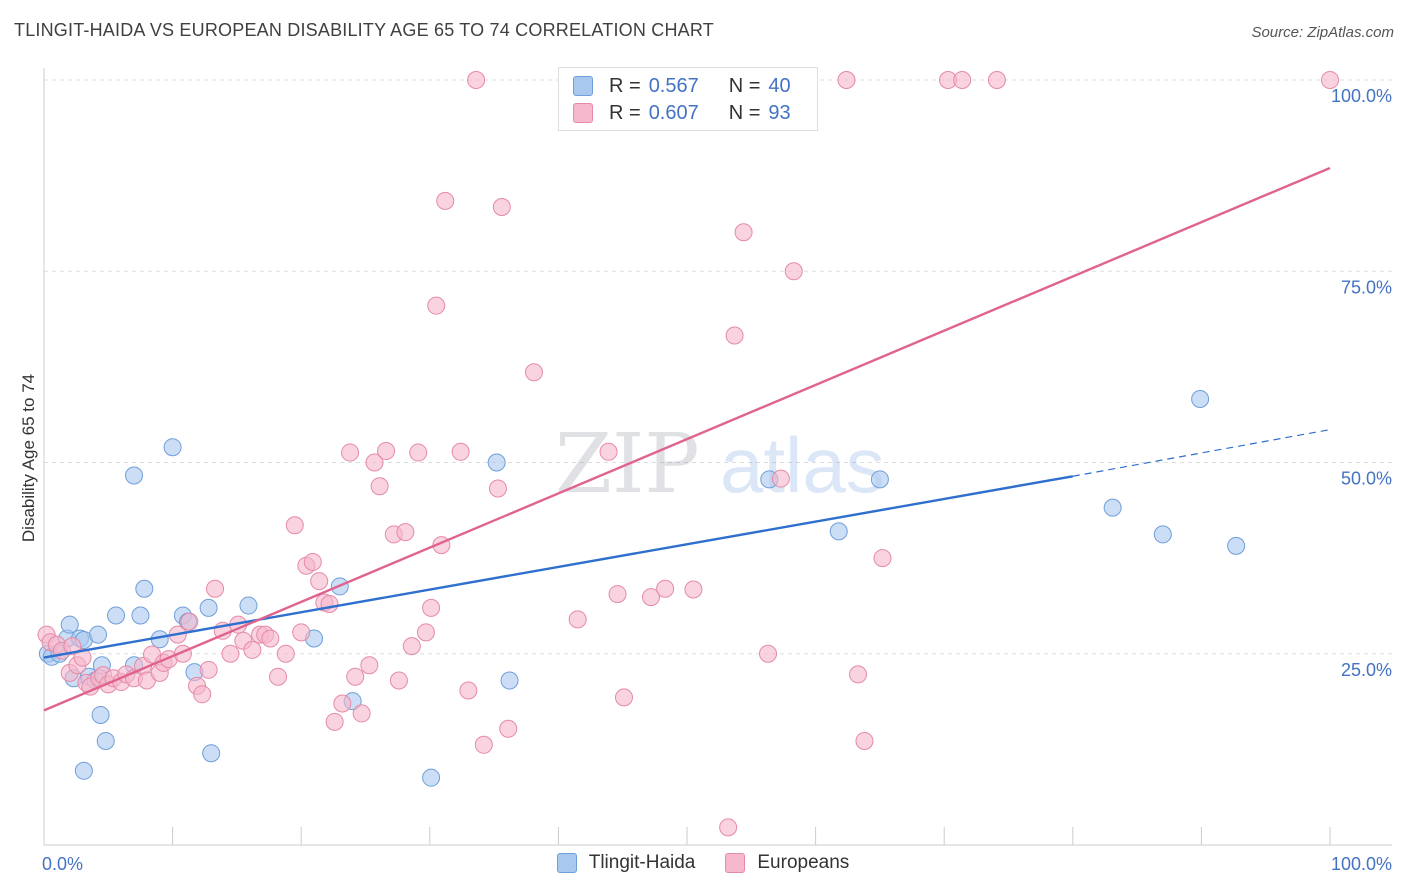 This screenshot has height=892, width=1406. What do you see at coordinates (703, 863) in the screenshot?
I see `series-legend: Tlingit-Haida Europeans` at bounding box center [703, 863].